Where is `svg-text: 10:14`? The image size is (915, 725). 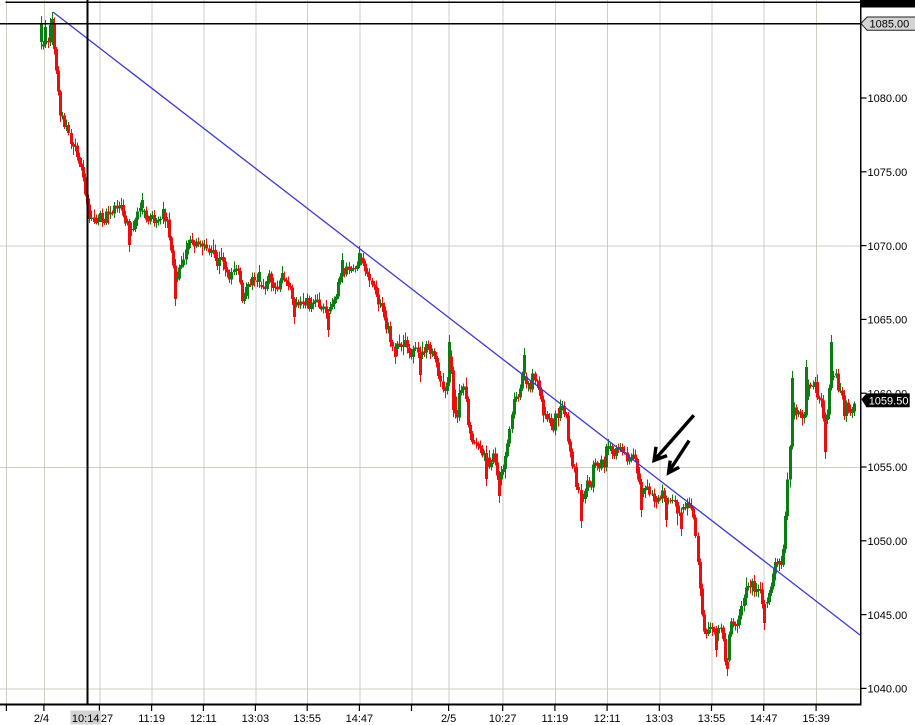 svg-text: 10:14 is located at coordinates (86, 719).